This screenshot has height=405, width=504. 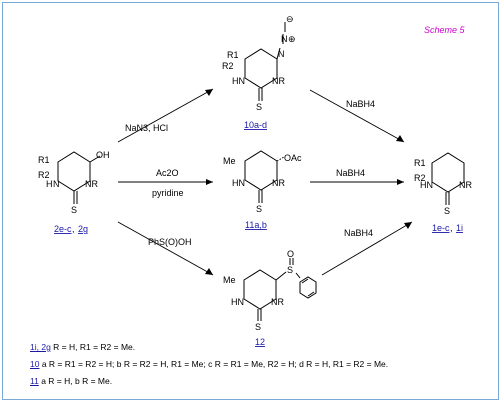 I want to click on acetate-nh: HN, so click(x=238, y=183).